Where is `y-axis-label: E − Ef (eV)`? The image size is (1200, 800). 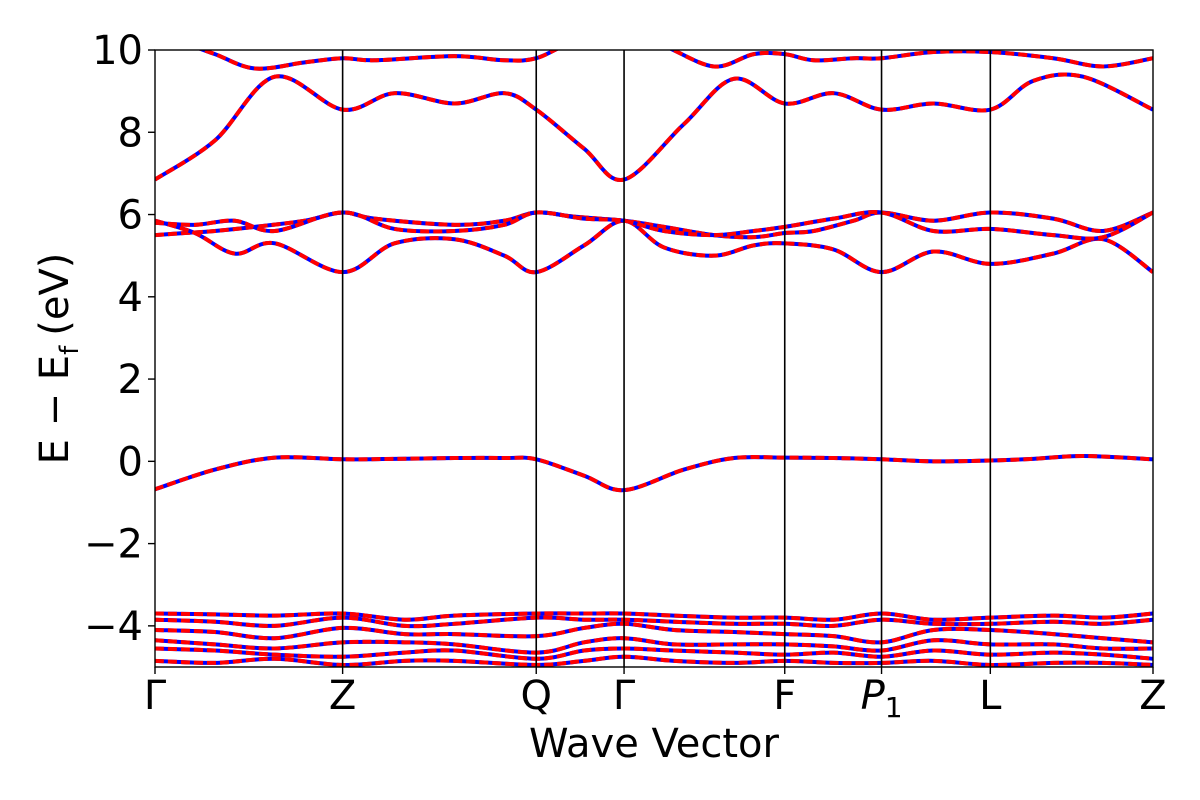 y-axis-label: E − Ef (eV) is located at coordinates (58, 359).